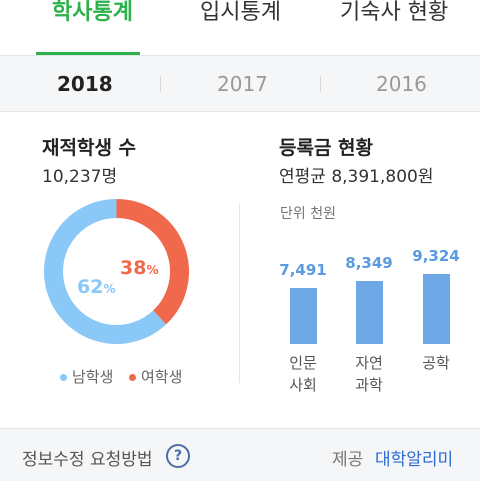 The image size is (480, 481). Describe the element at coordinates (394, 12) in the screenshot. I see `tab-dormitory-status: 기숙사 현황` at that location.